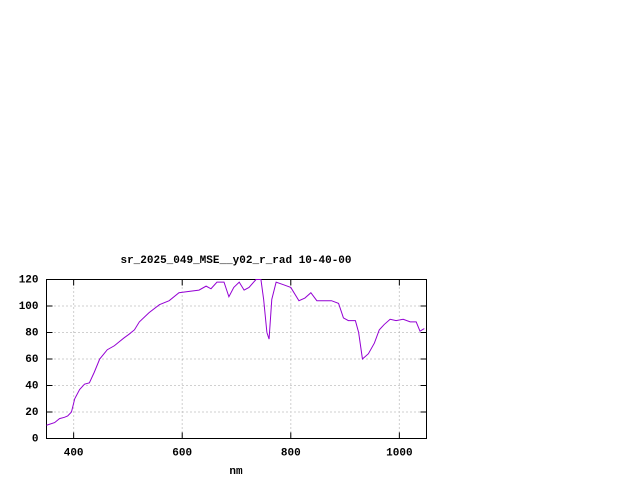 The width and height of the screenshot is (640, 480). I want to click on chart-title: sr_2025_049_MSE__y02_r_rad 10-40-00, so click(235, 261).